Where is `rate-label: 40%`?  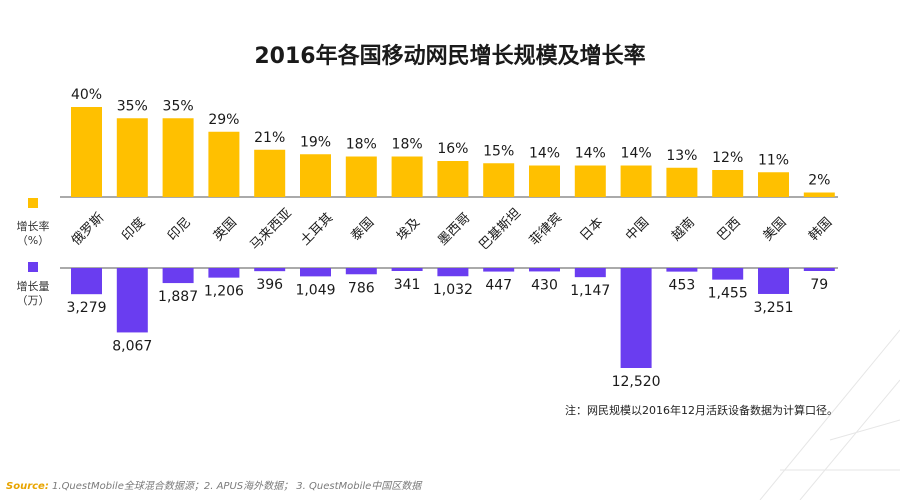 rate-label: 40% is located at coordinates (86, 95).